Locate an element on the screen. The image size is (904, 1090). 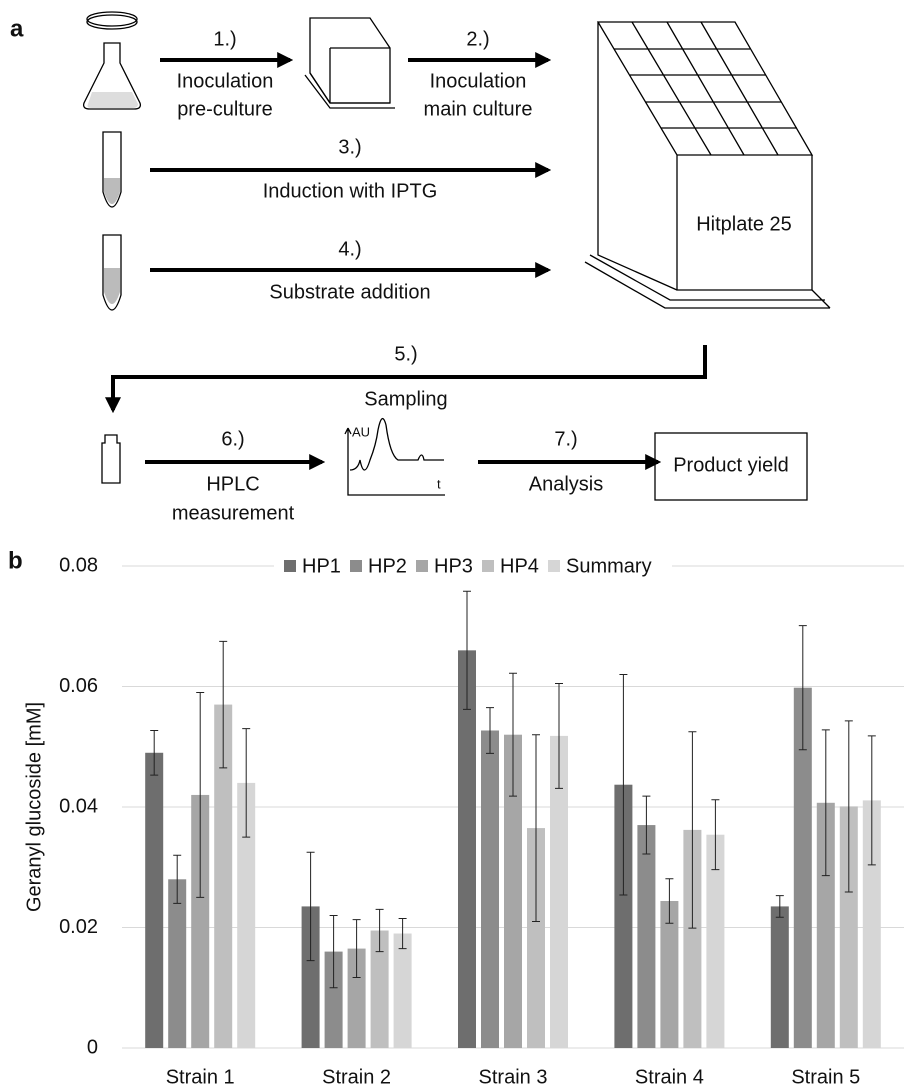
step-number: 5.) is located at coordinates (405, 354).